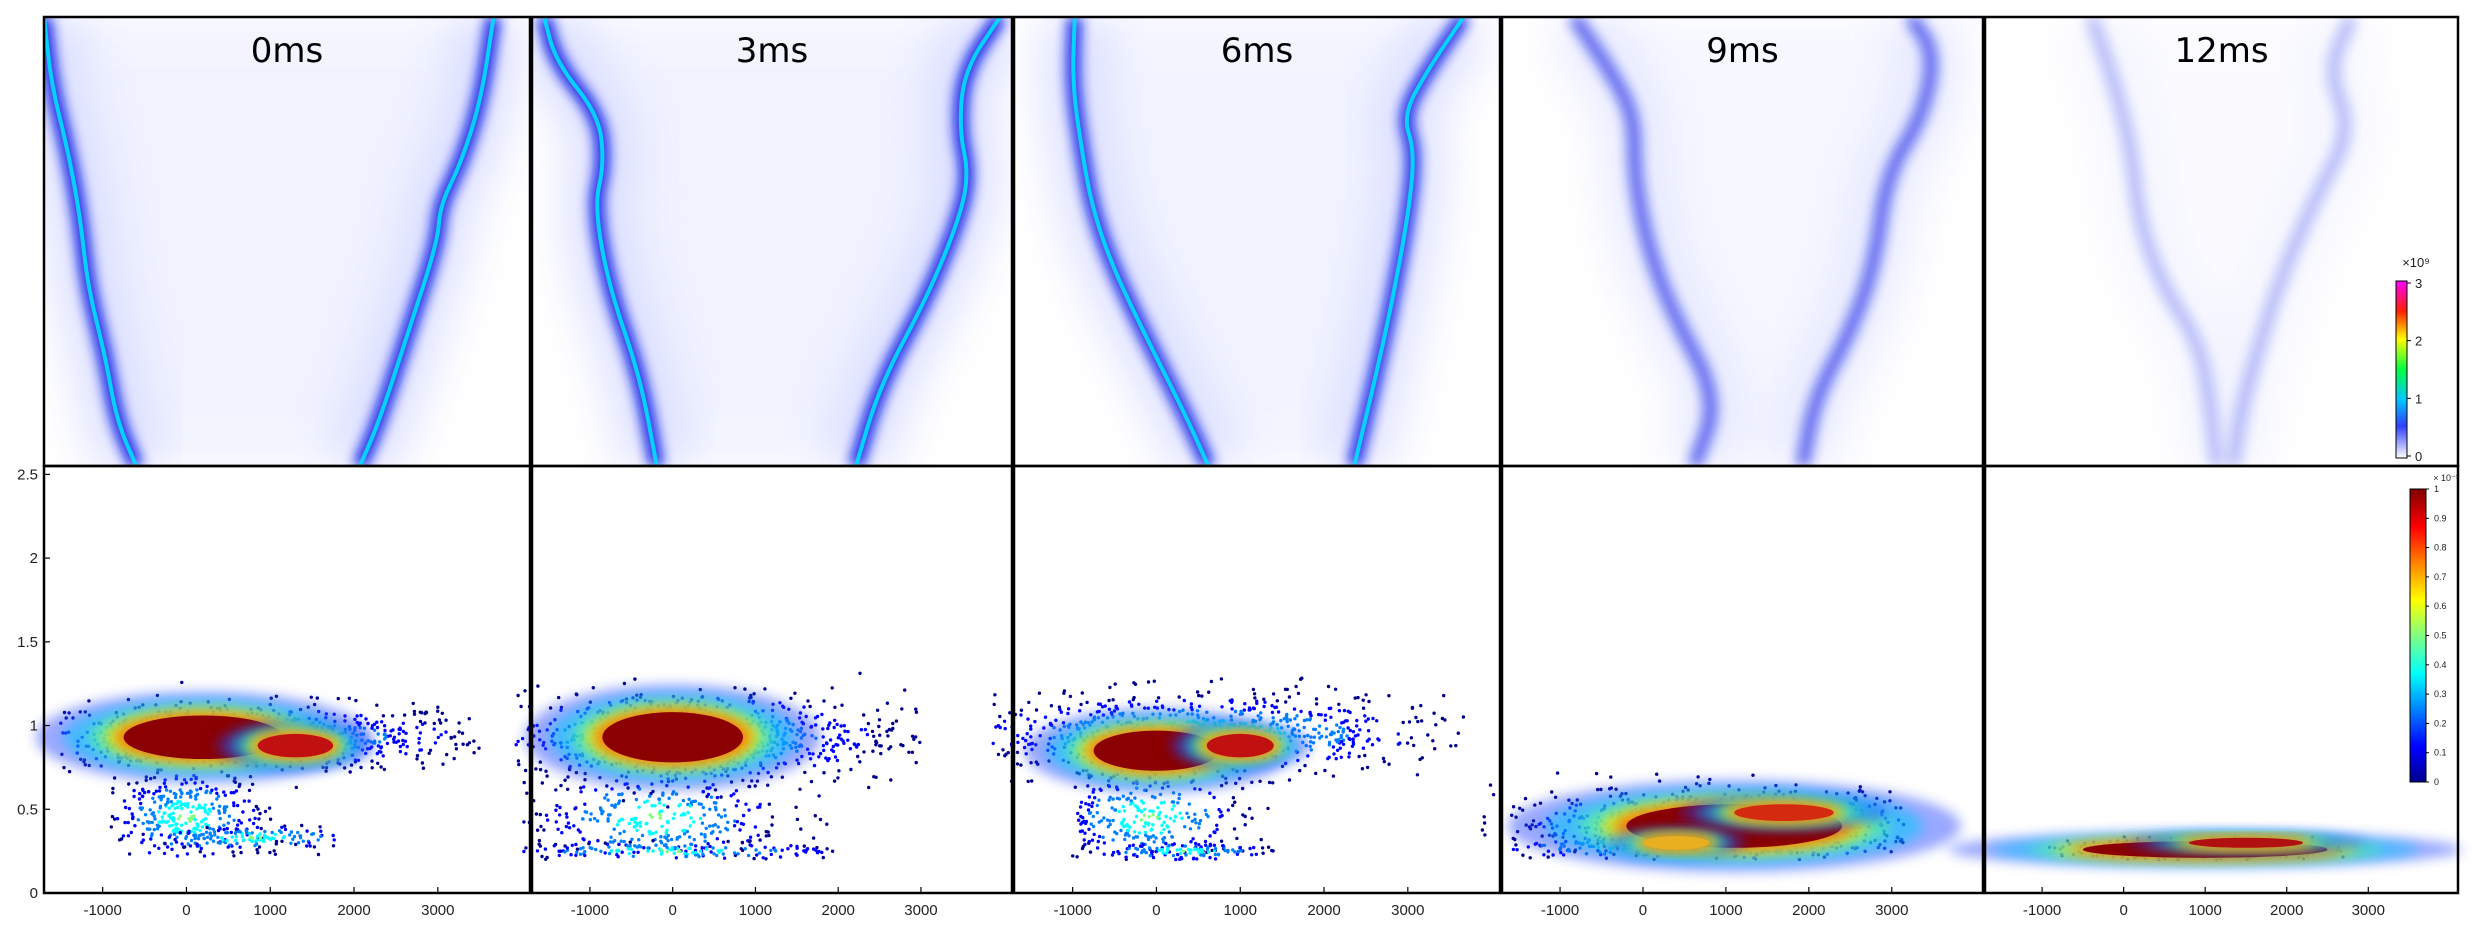  Describe the element at coordinates (1257, 679) in the screenshot. I see `bottom-panel-frame` at that location.